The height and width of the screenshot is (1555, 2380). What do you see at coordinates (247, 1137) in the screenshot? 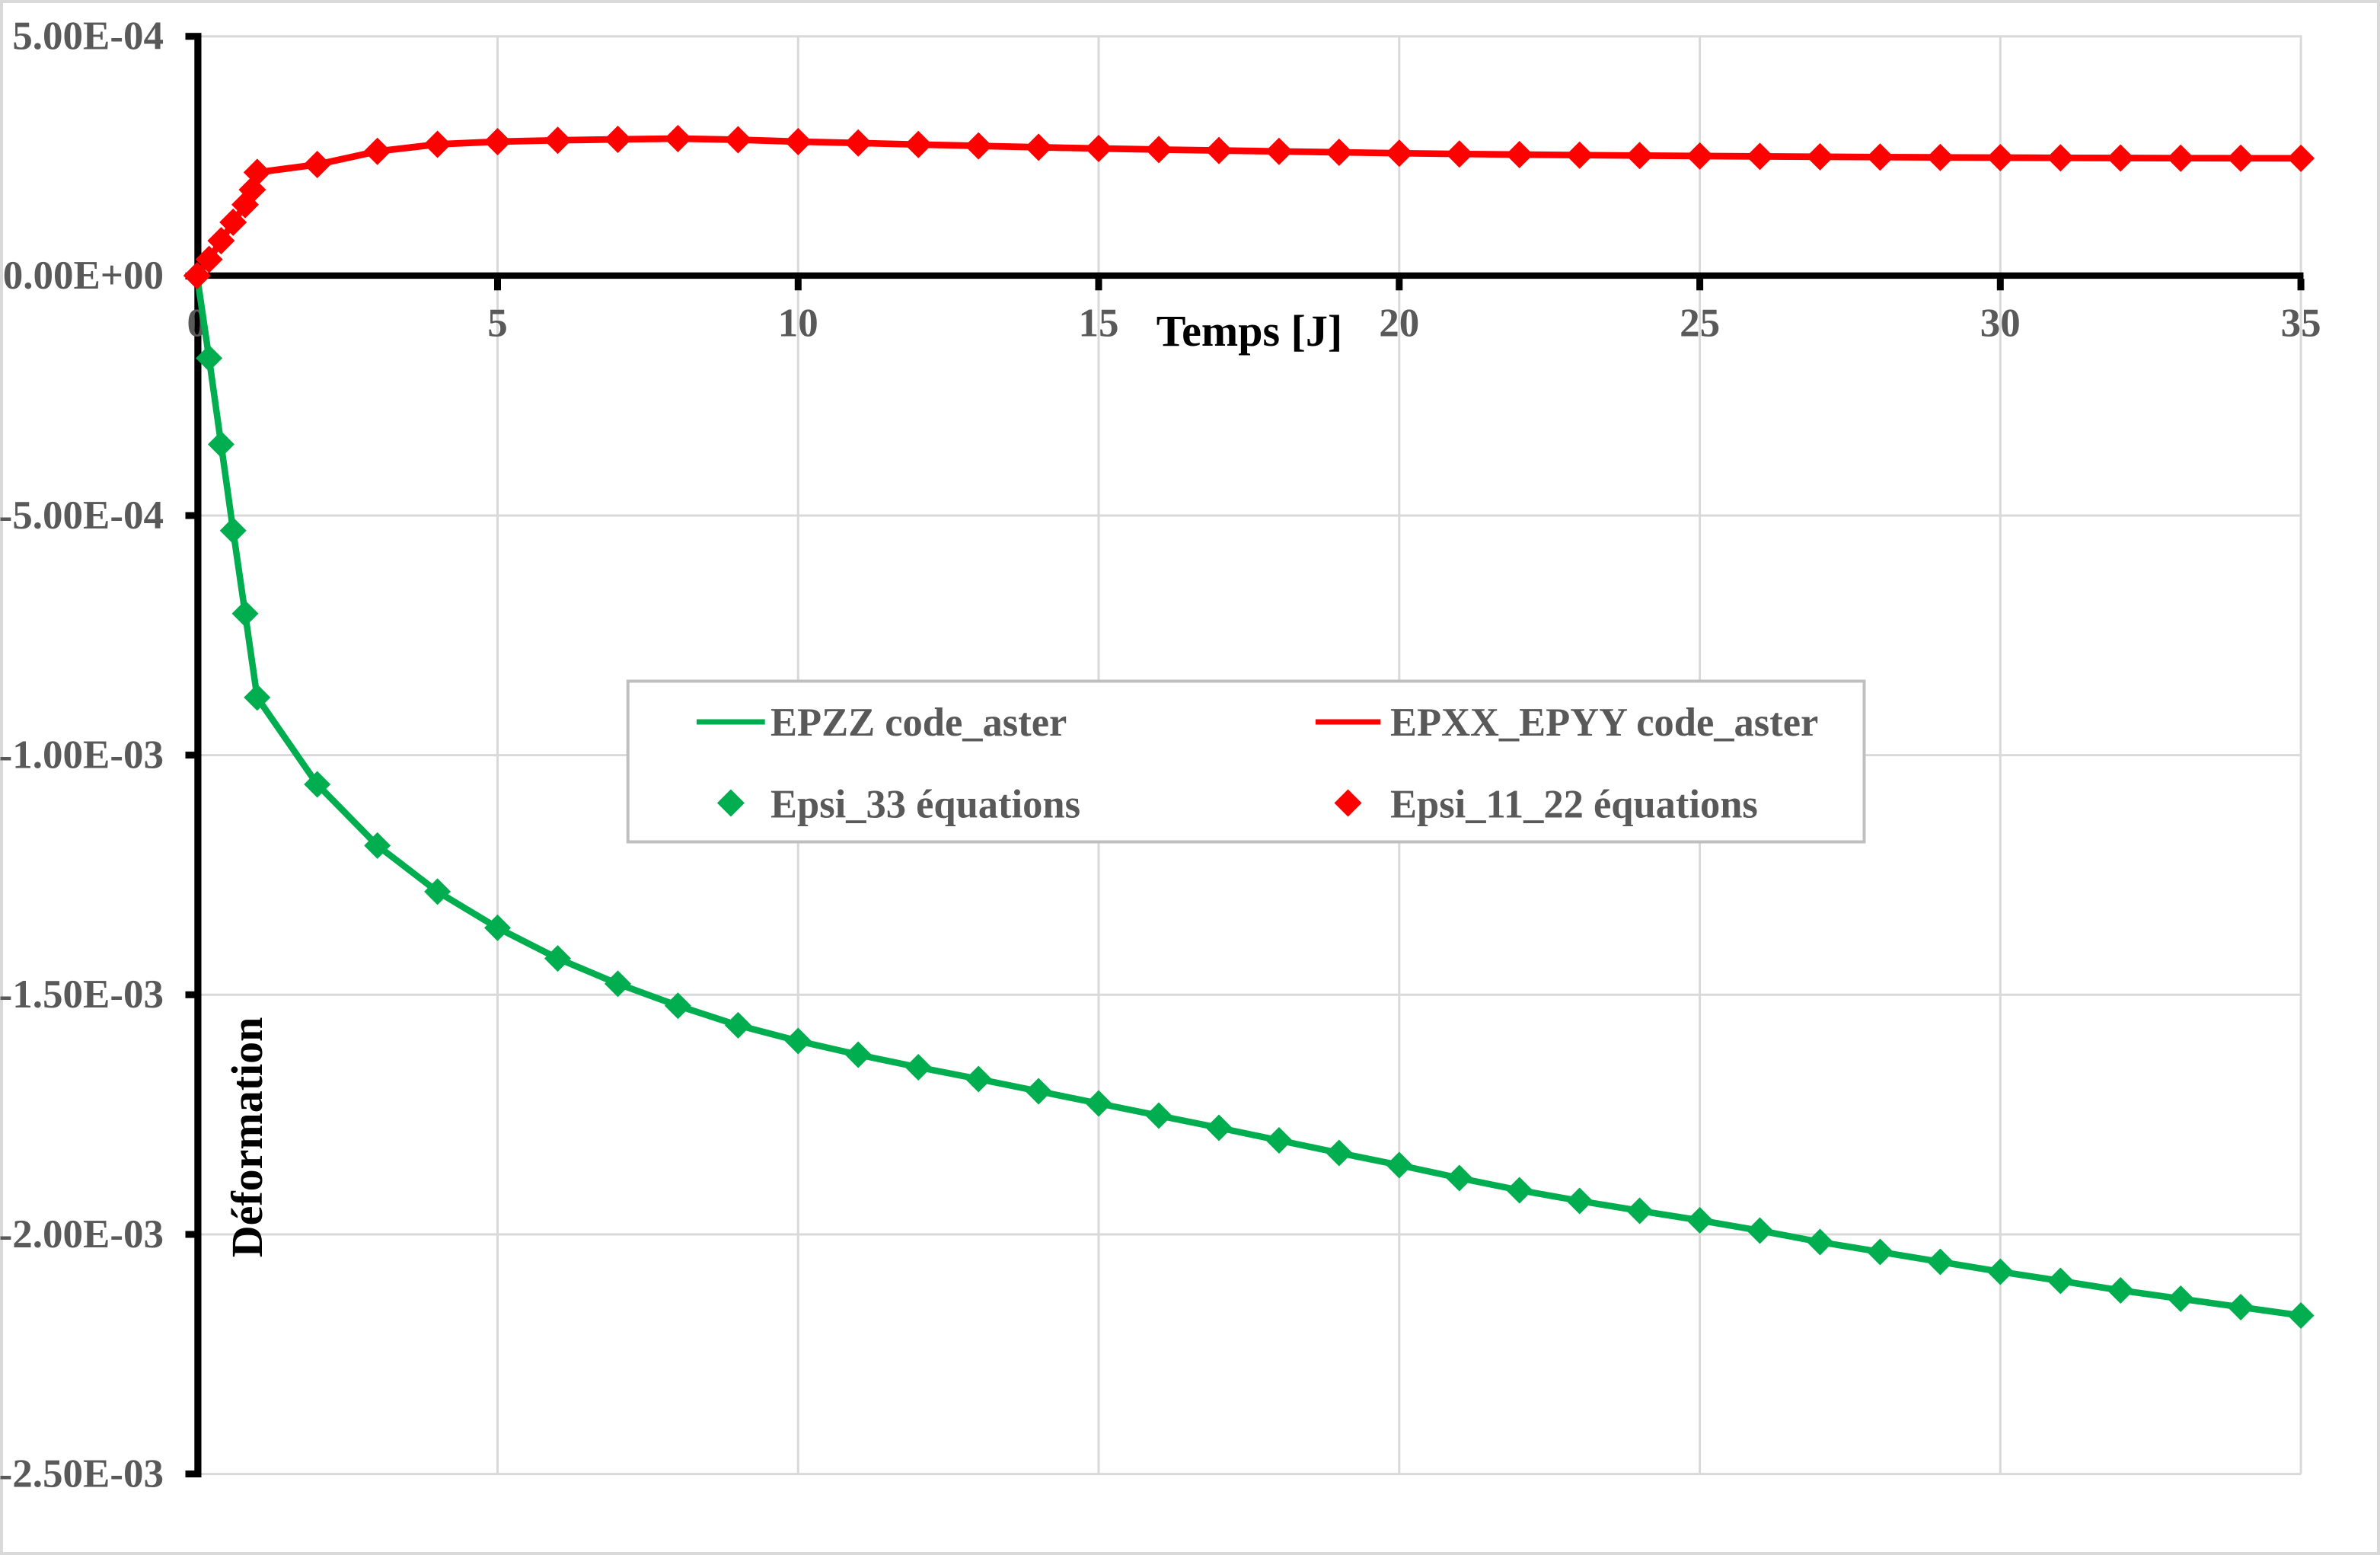
I see `svg-text: Déformation` at bounding box center [247, 1137].